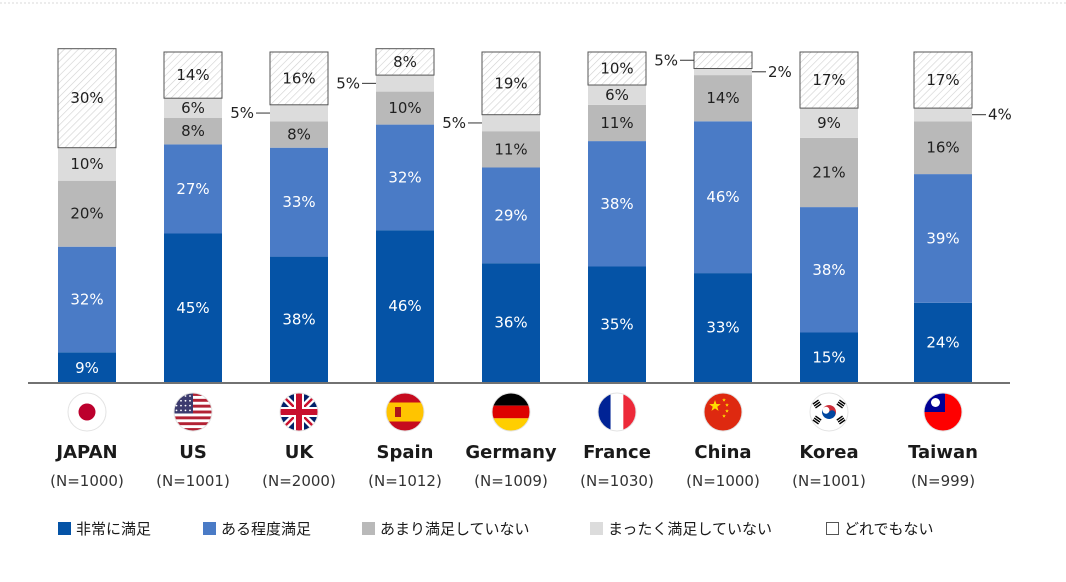  I want to click on flag-us-icon, so click(193, 412).